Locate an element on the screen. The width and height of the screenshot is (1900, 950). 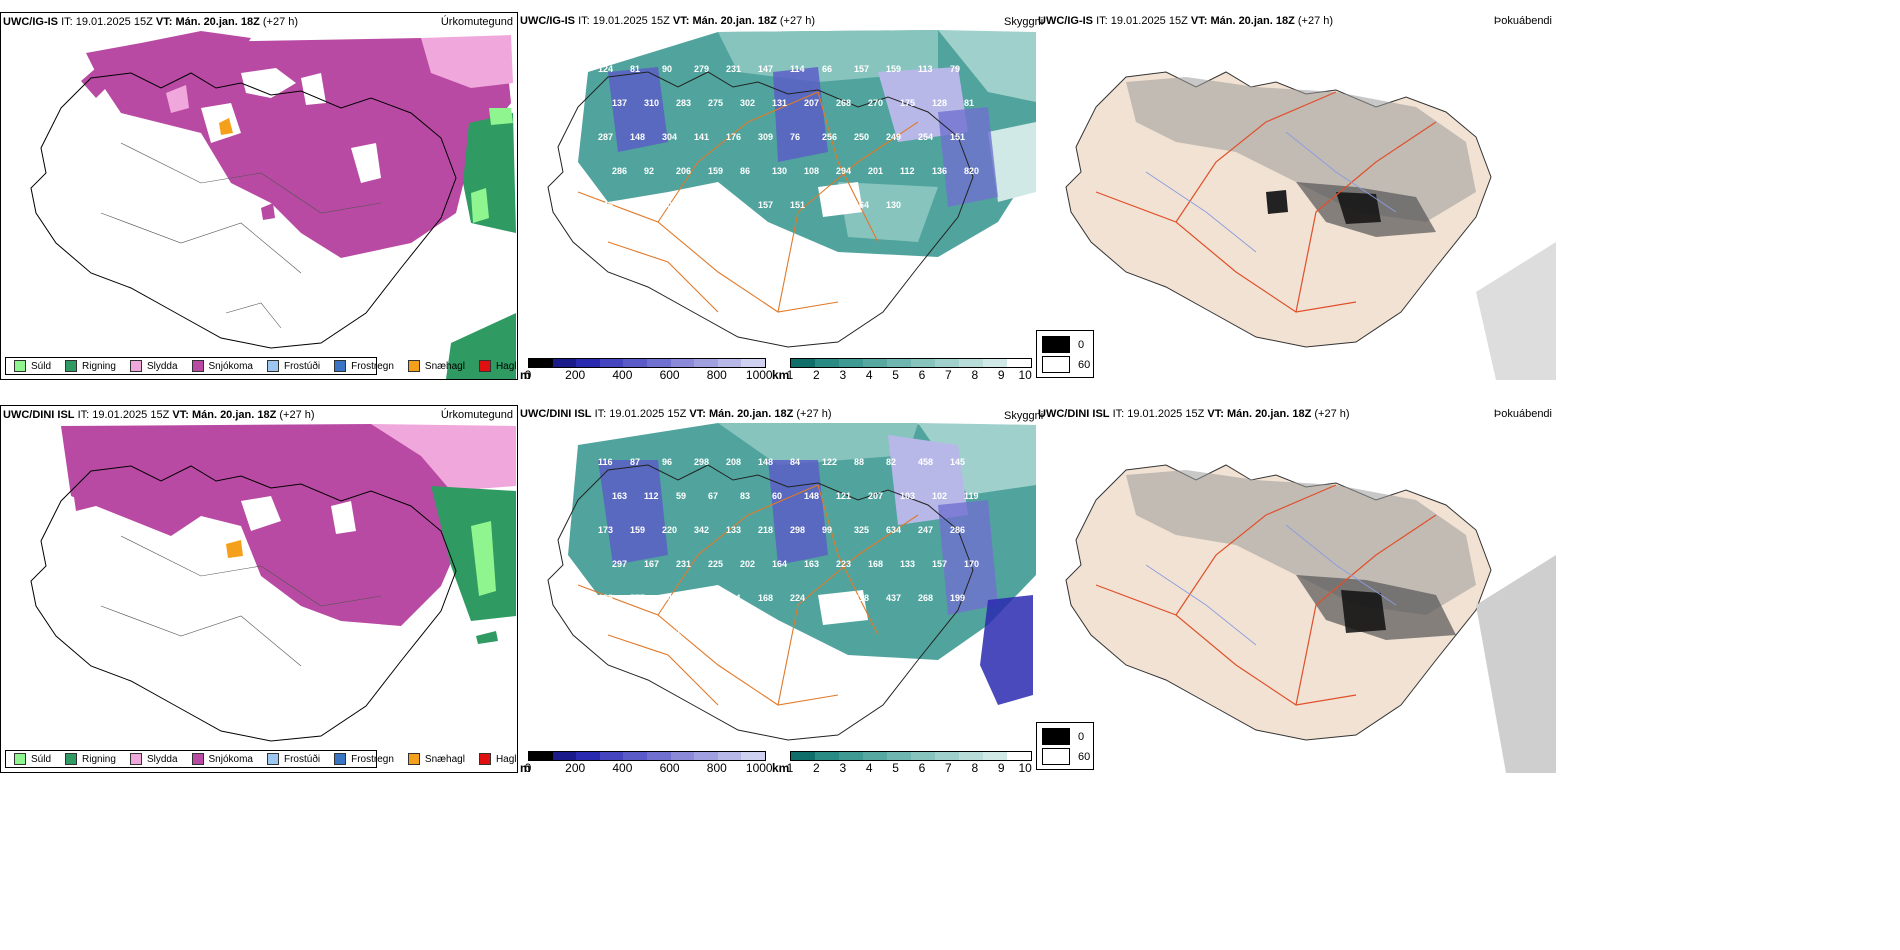
ceiling-value-label: 250 is located at coordinates (861, 137).